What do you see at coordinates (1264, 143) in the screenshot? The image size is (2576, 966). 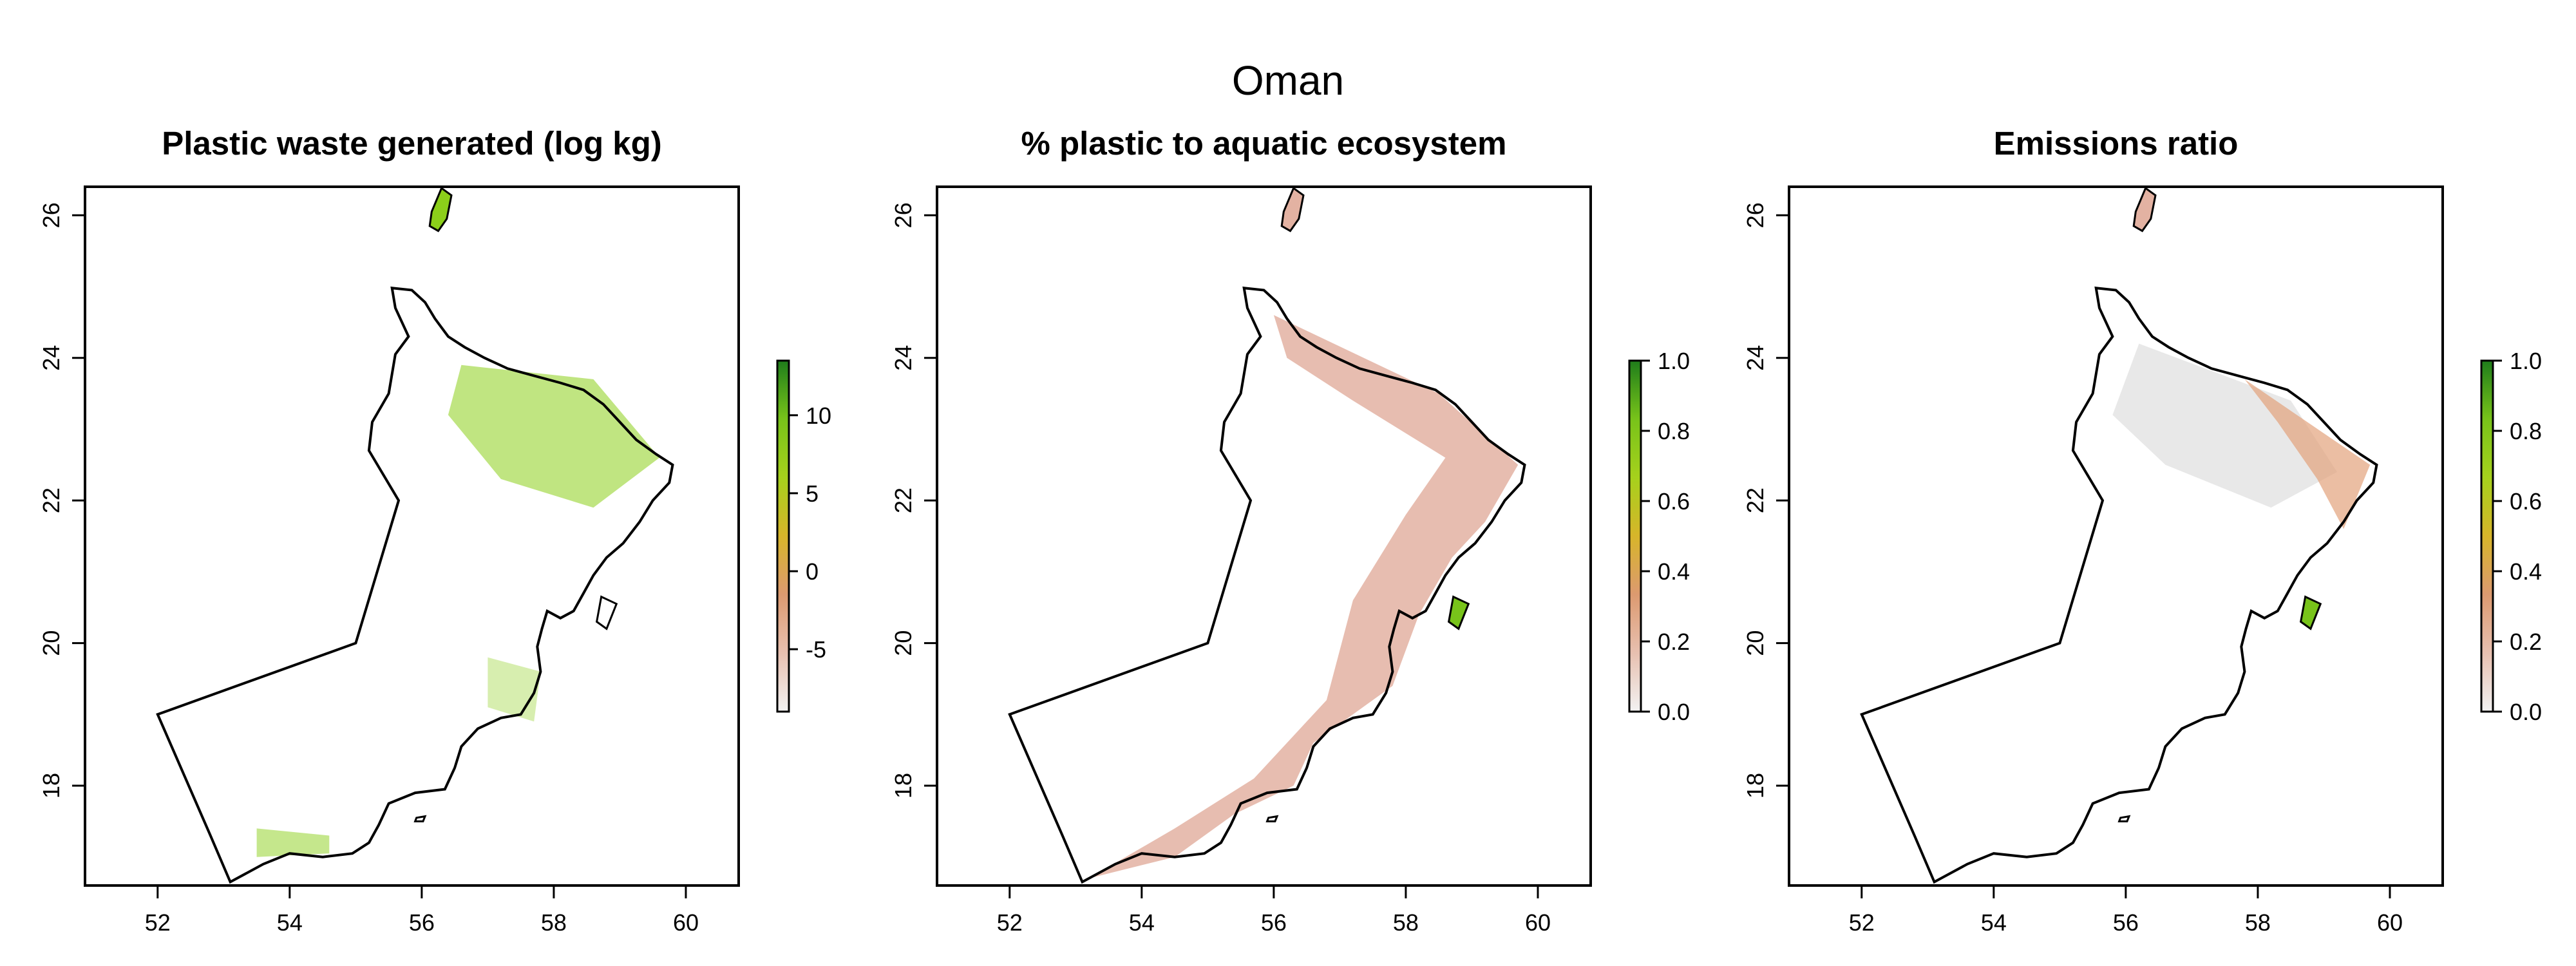 I see `panel-title: % plastic to aquatic ecosystem` at bounding box center [1264, 143].